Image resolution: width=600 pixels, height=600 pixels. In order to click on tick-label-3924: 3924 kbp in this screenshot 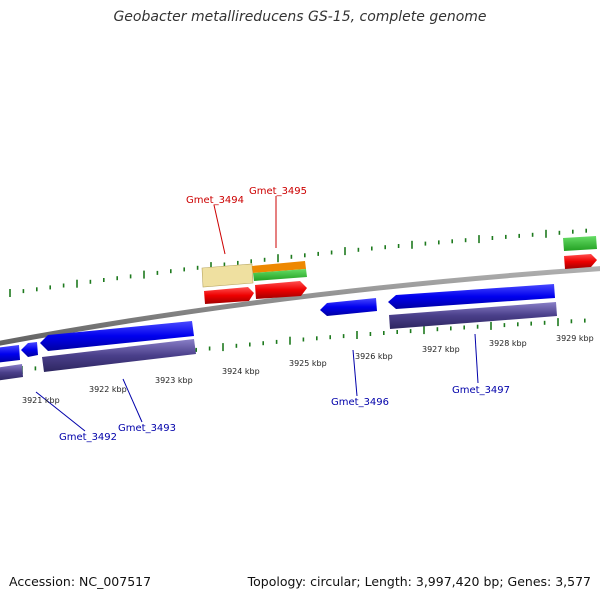, I will do `click(241, 371)`.